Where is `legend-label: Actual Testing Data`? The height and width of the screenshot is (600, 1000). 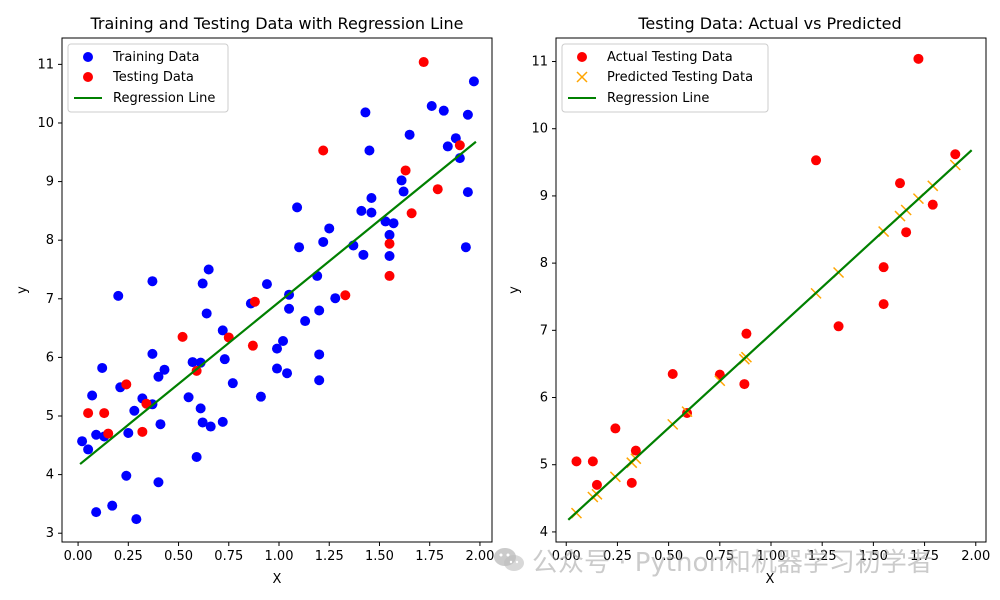
legend-label: Actual Testing Data is located at coordinates (670, 57).